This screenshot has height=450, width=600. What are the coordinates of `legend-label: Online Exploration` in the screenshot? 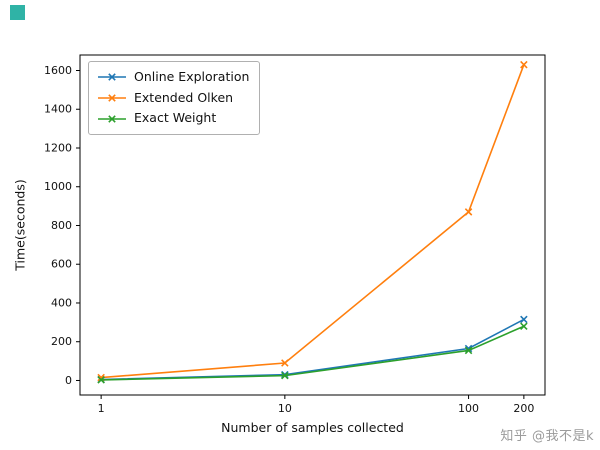 It's located at (192, 76).